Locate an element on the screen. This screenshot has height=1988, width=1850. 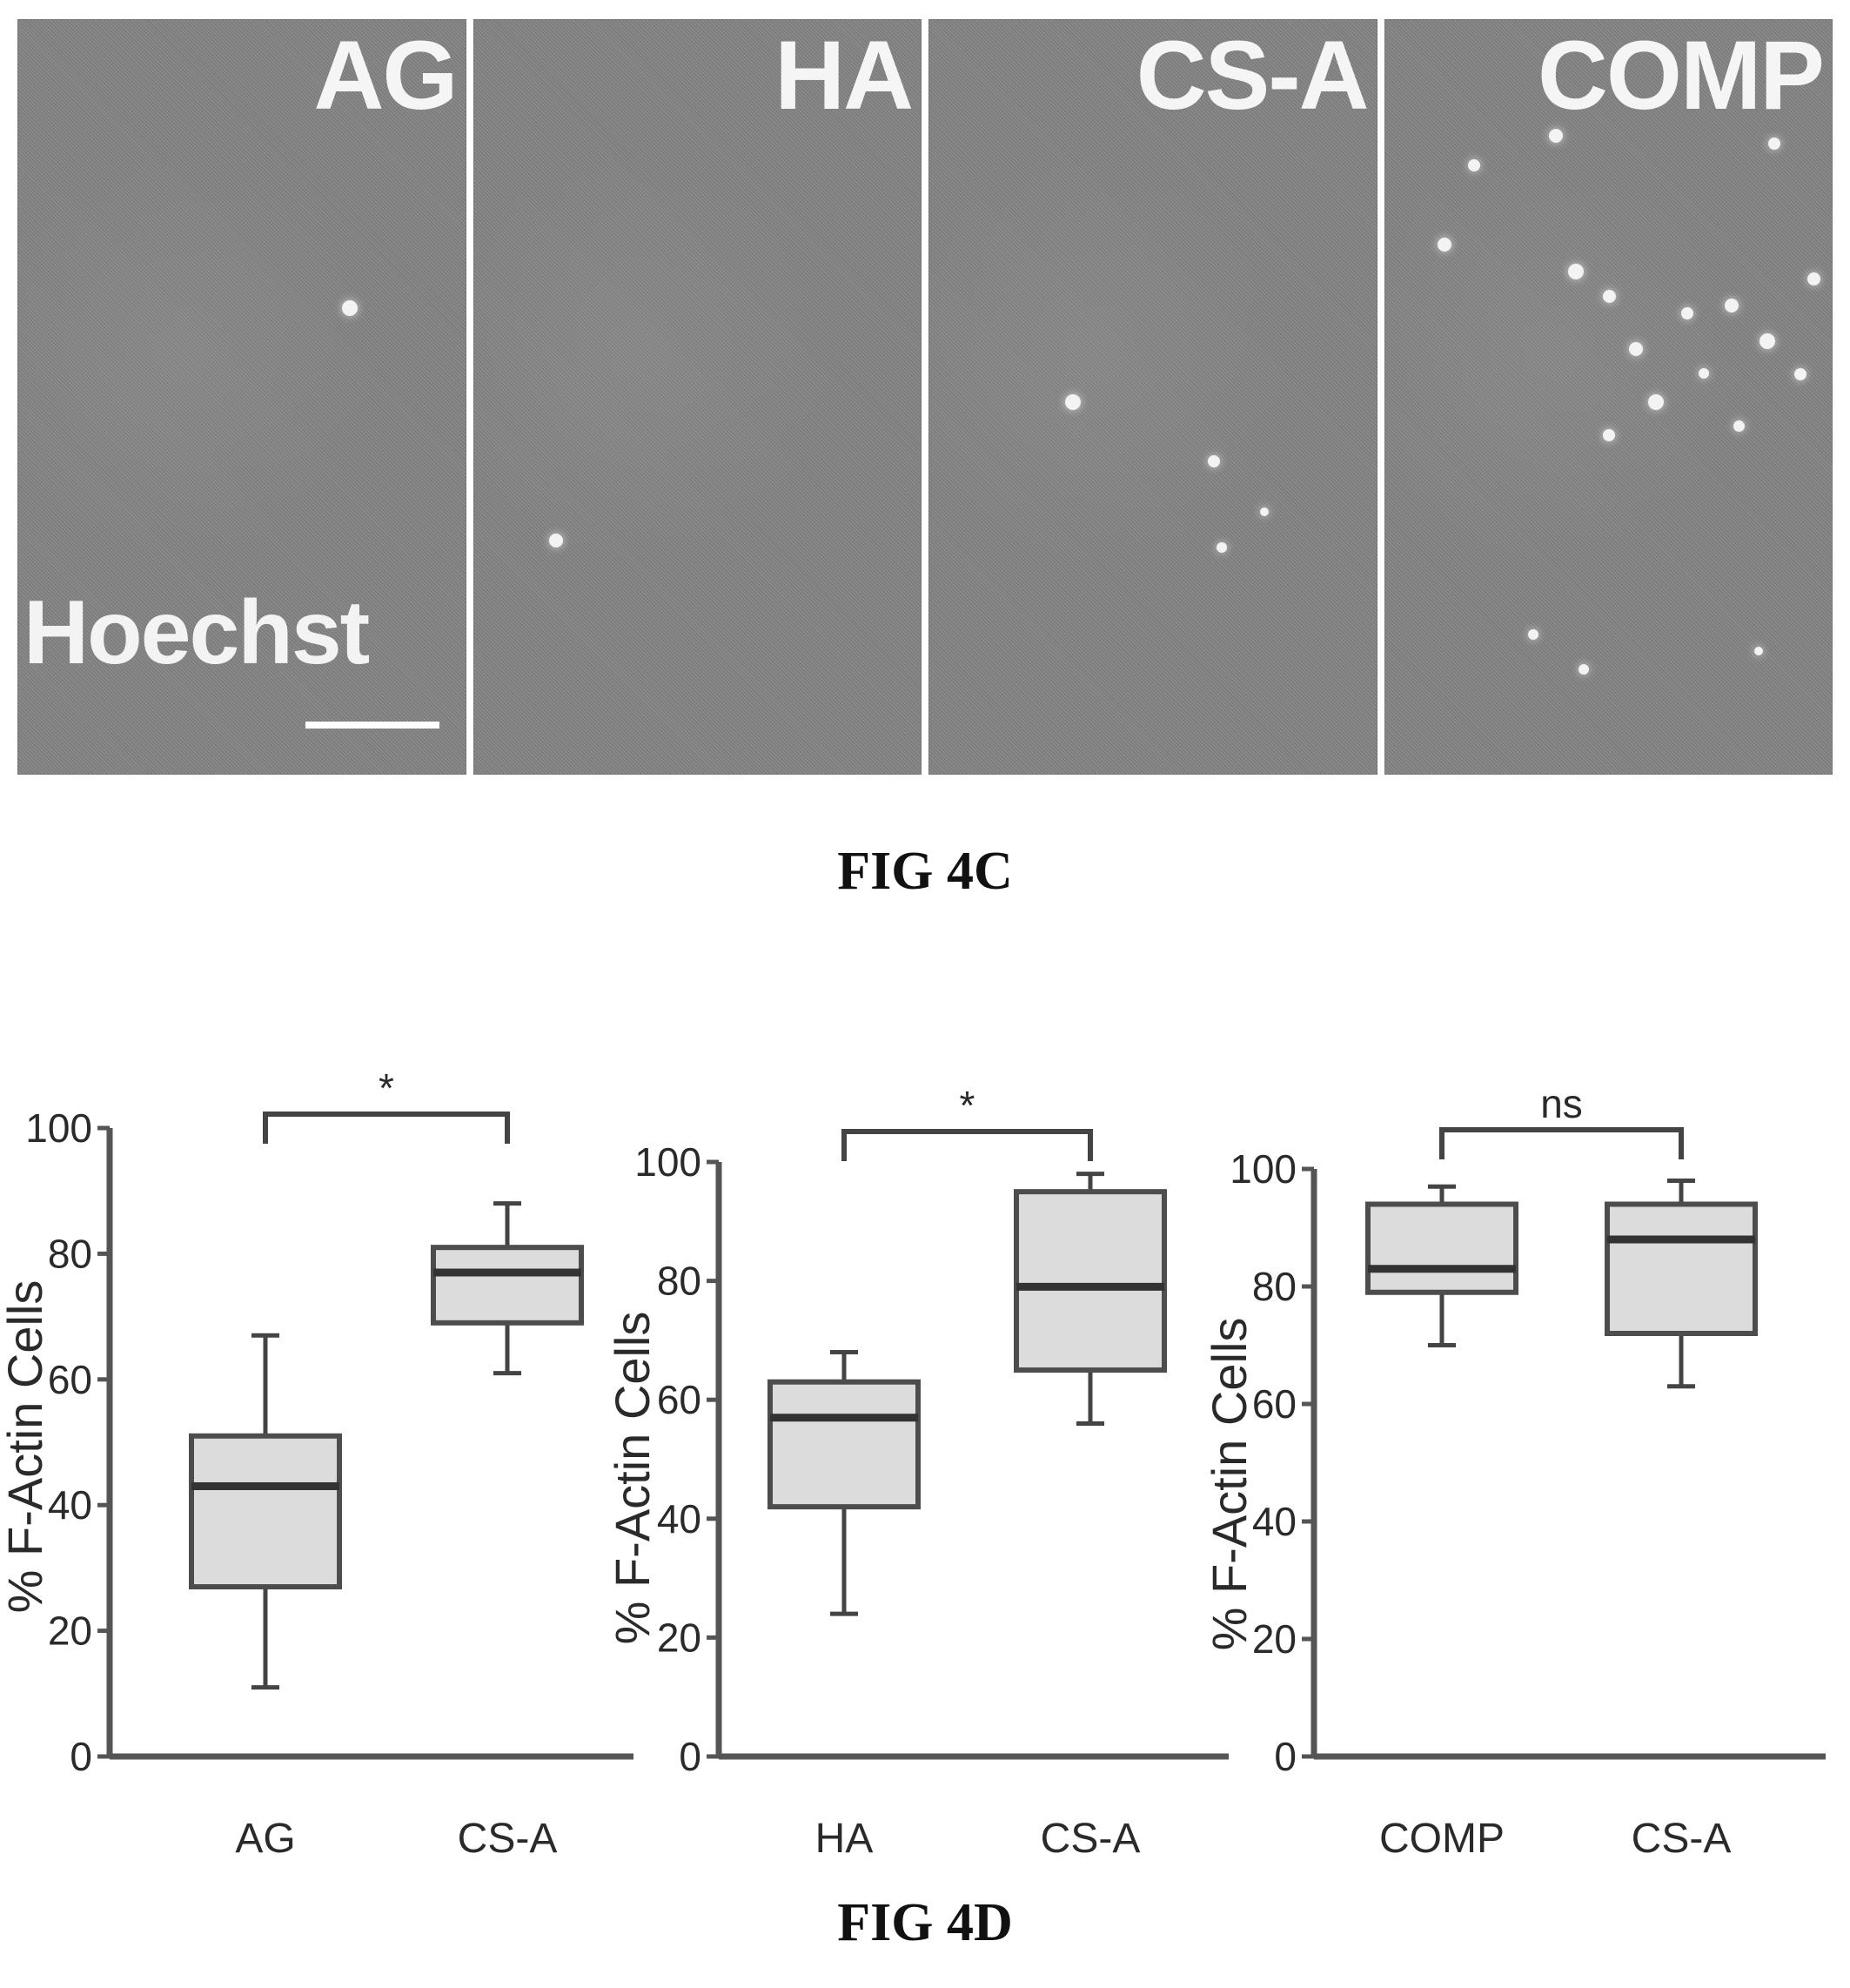
box-comp is located at coordinates (1441, 1248).